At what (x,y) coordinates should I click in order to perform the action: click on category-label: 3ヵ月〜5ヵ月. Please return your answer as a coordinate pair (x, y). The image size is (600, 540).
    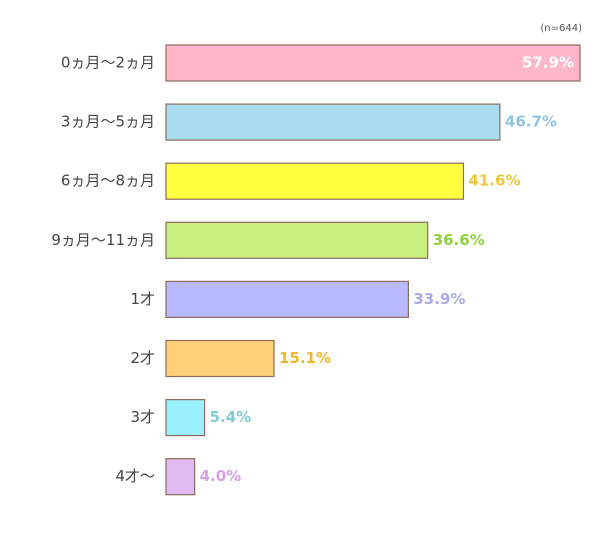
    Looking at the image, I should click on (108, 122).